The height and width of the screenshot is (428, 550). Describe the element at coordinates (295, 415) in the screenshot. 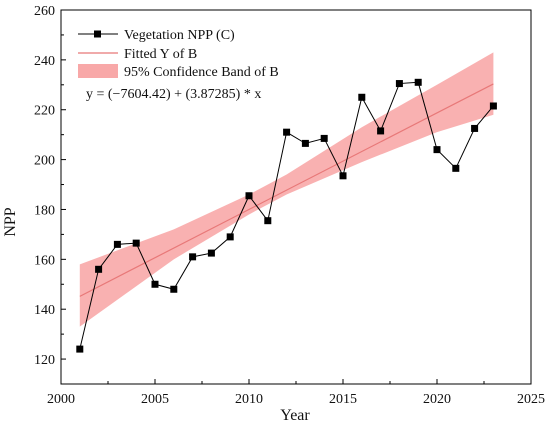

I see `x-axis-title: Year` at that location.